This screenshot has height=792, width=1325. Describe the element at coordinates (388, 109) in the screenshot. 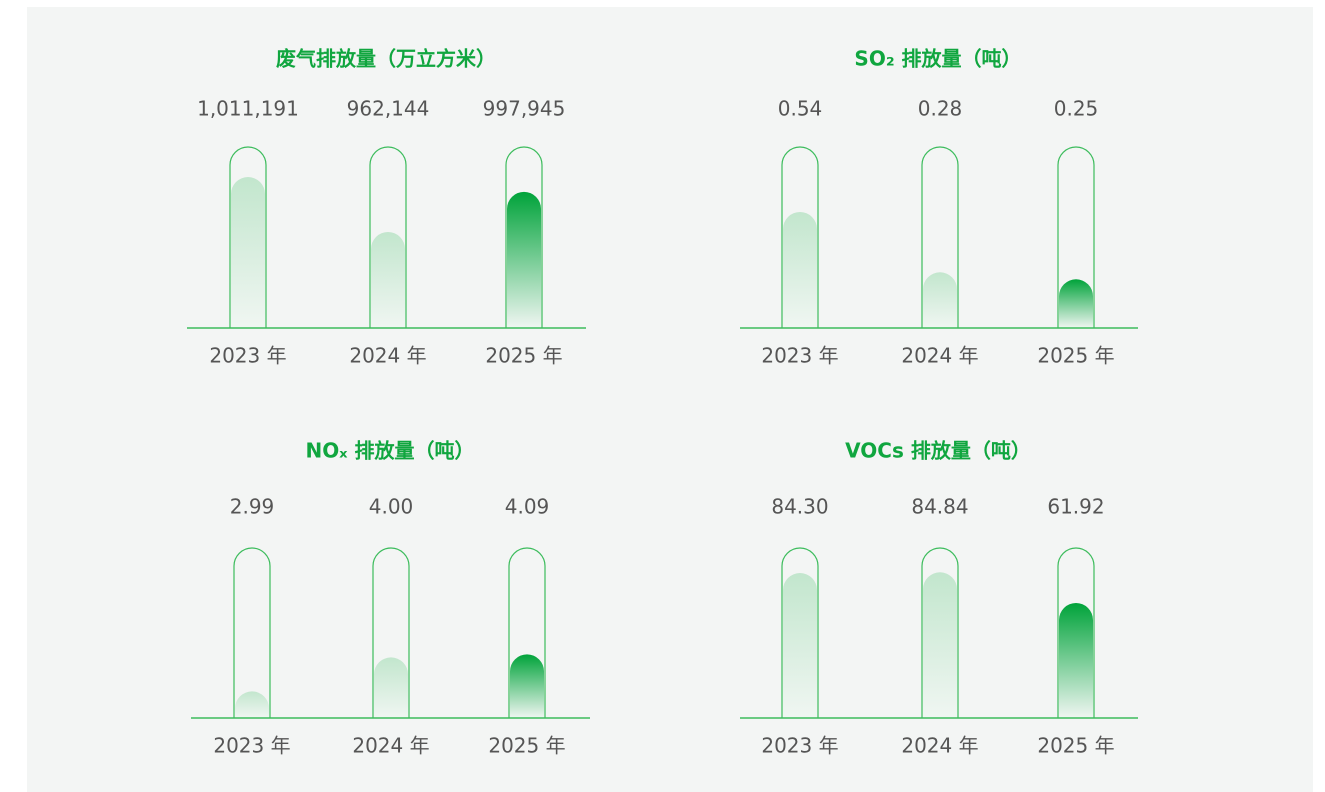

I see `value-label: 962,144` at that location.